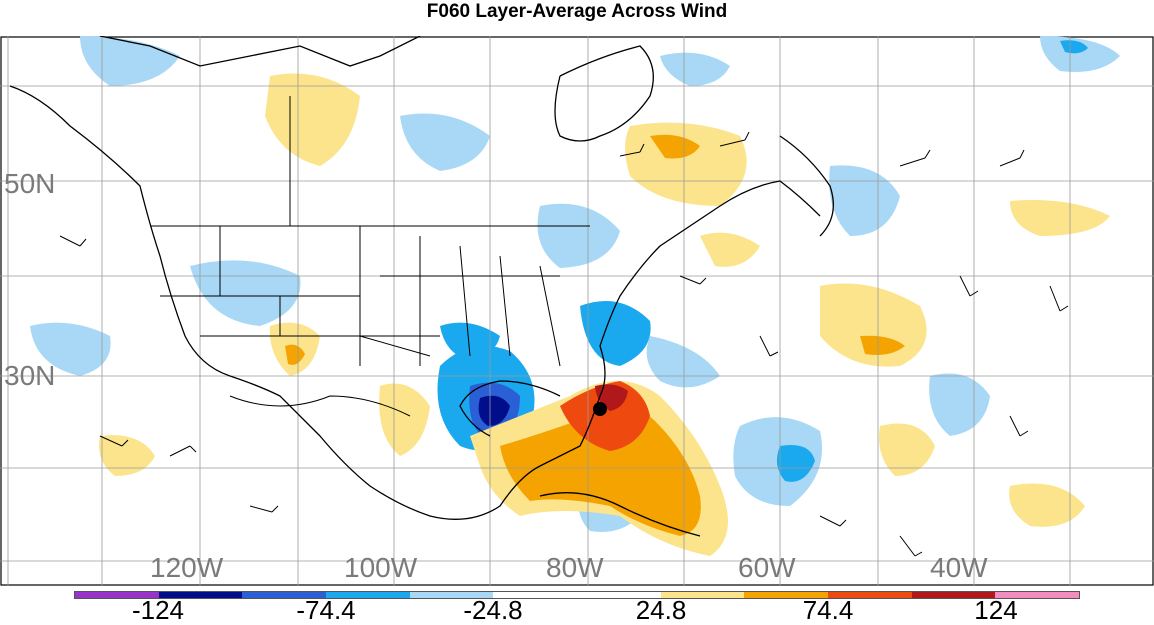 The height and width of the screenshot is (625, 1154). I want to click on lon-label-100w: 100W, so click(381, 567).